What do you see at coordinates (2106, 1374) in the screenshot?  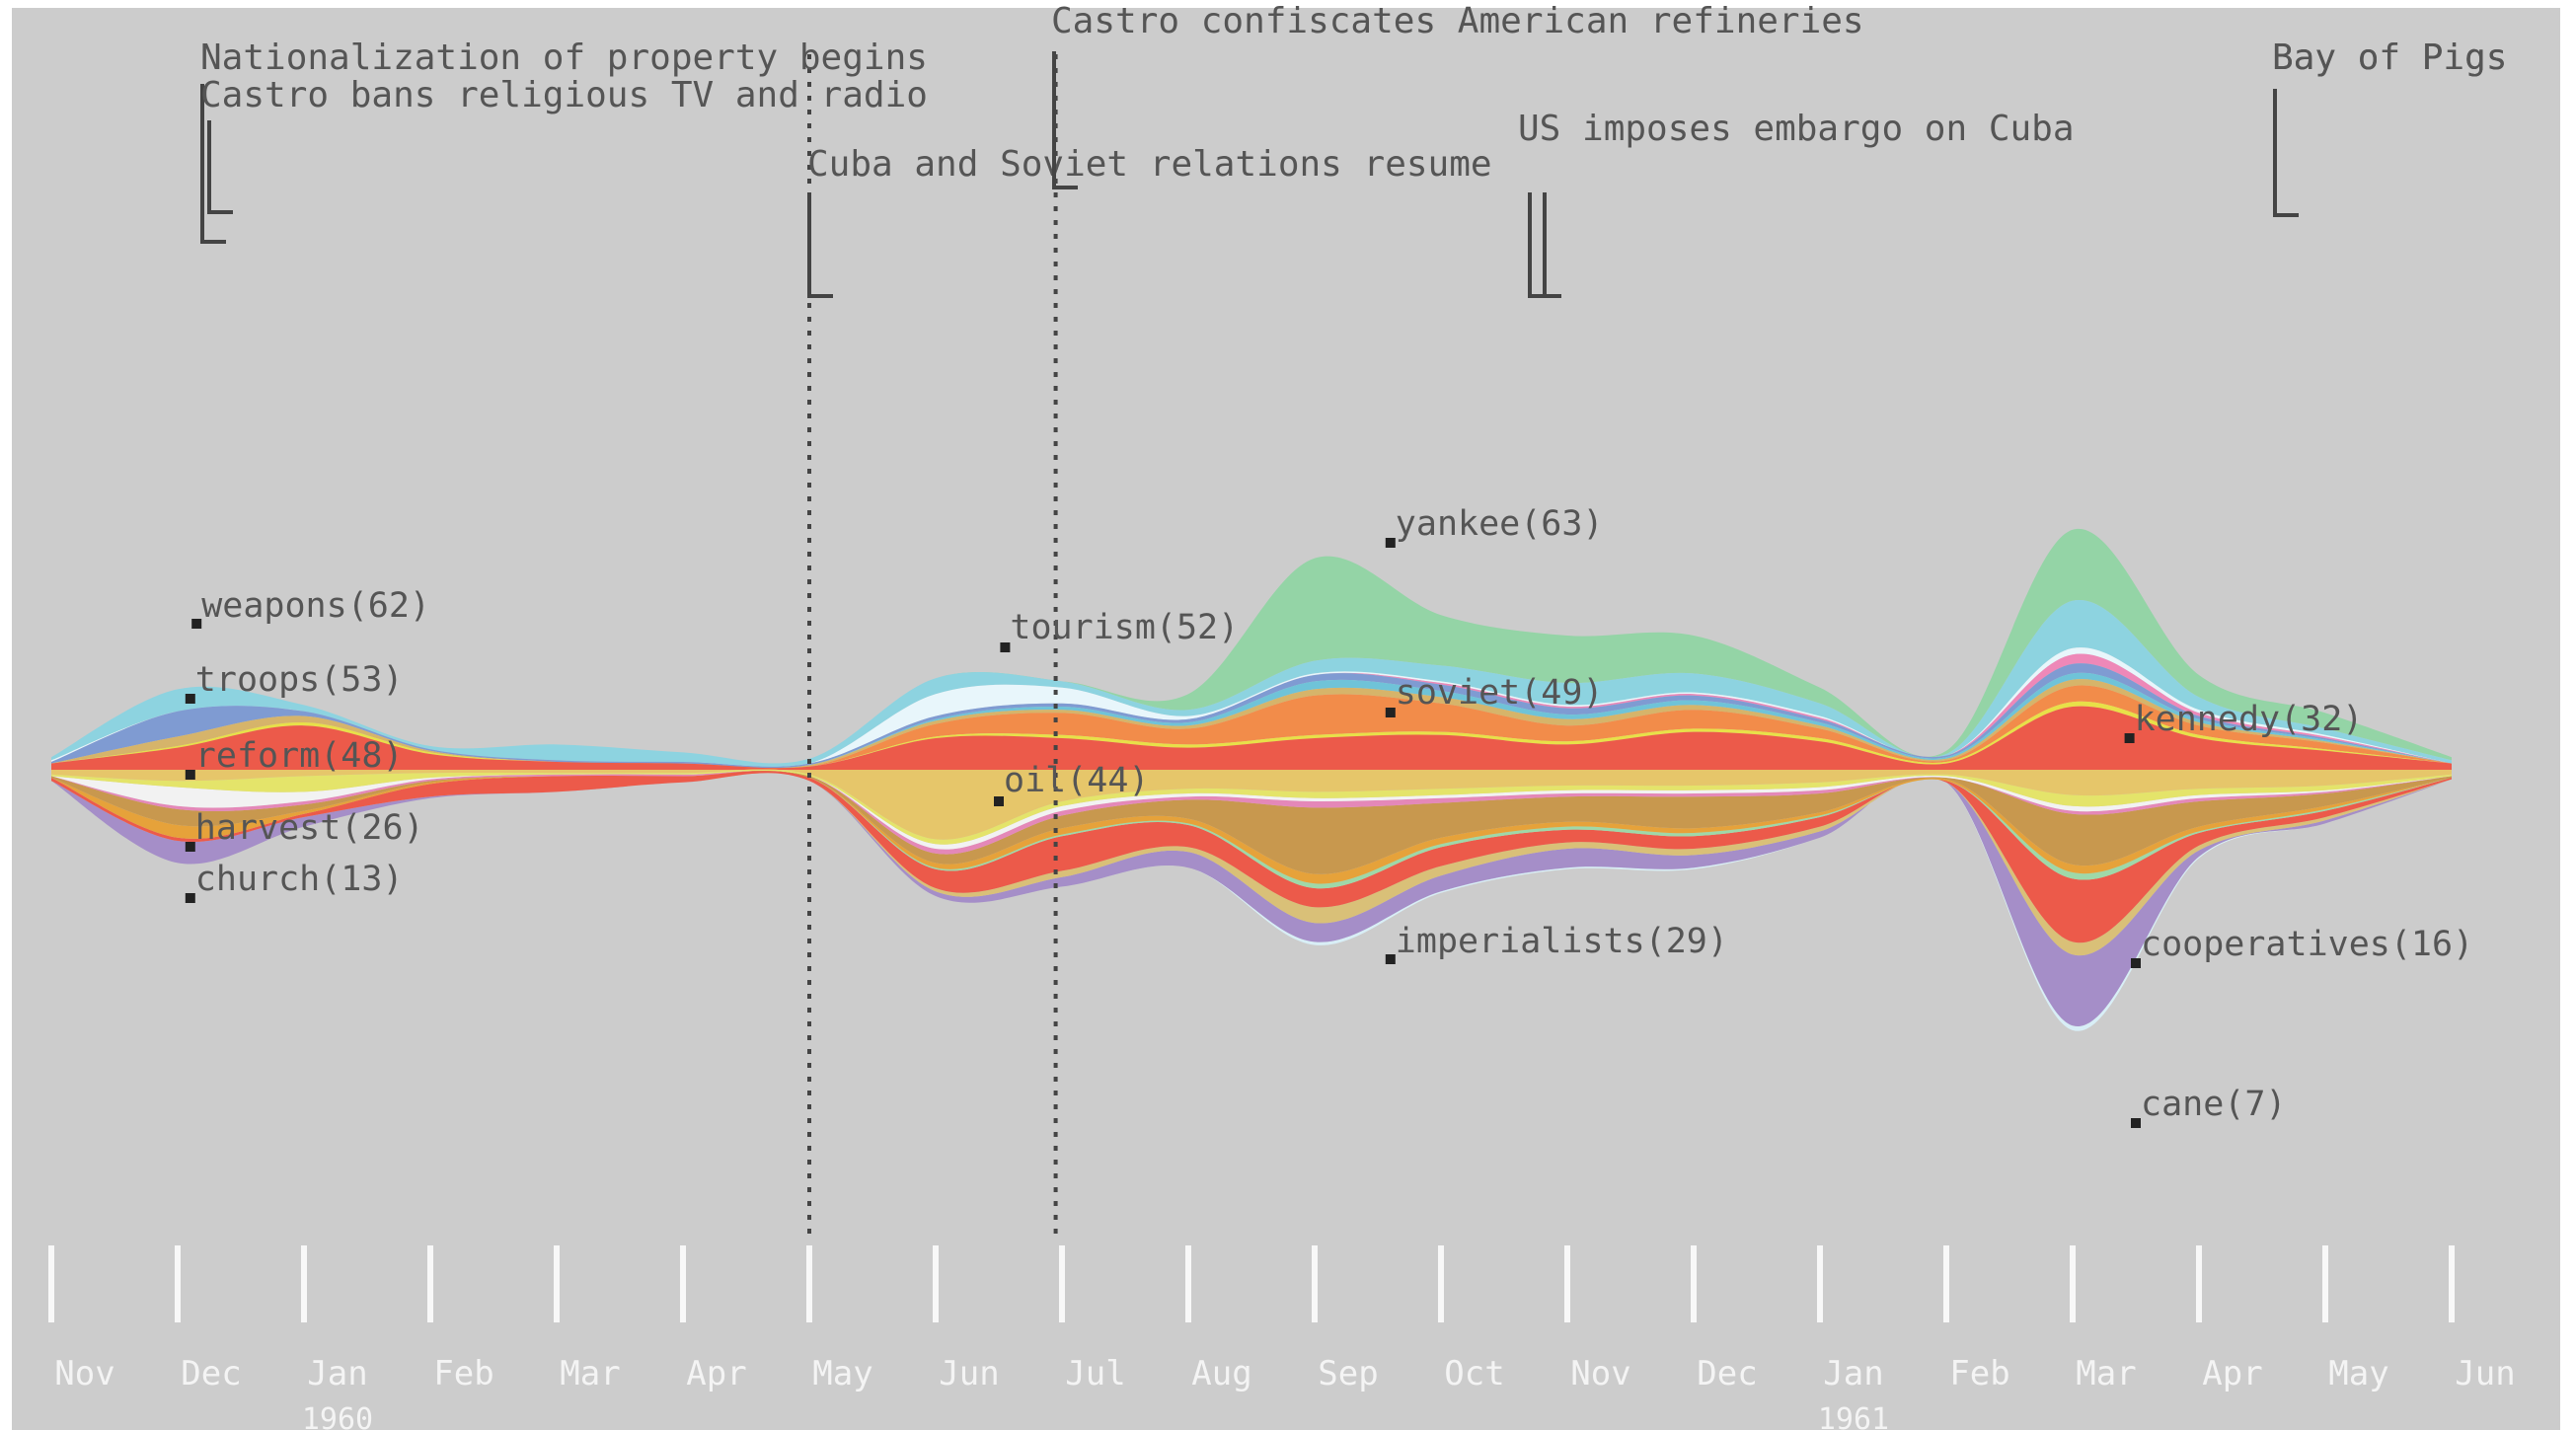 I see `month-label-16: Mar` at bounding box center [2106, 1374].